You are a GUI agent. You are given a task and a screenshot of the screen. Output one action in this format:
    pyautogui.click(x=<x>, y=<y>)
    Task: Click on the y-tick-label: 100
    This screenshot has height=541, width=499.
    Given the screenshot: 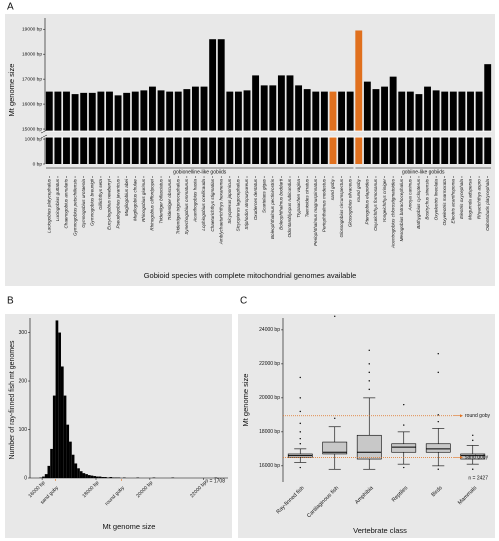 What is the action you would take?
    pyautogui.click(x=23, y=430)
    